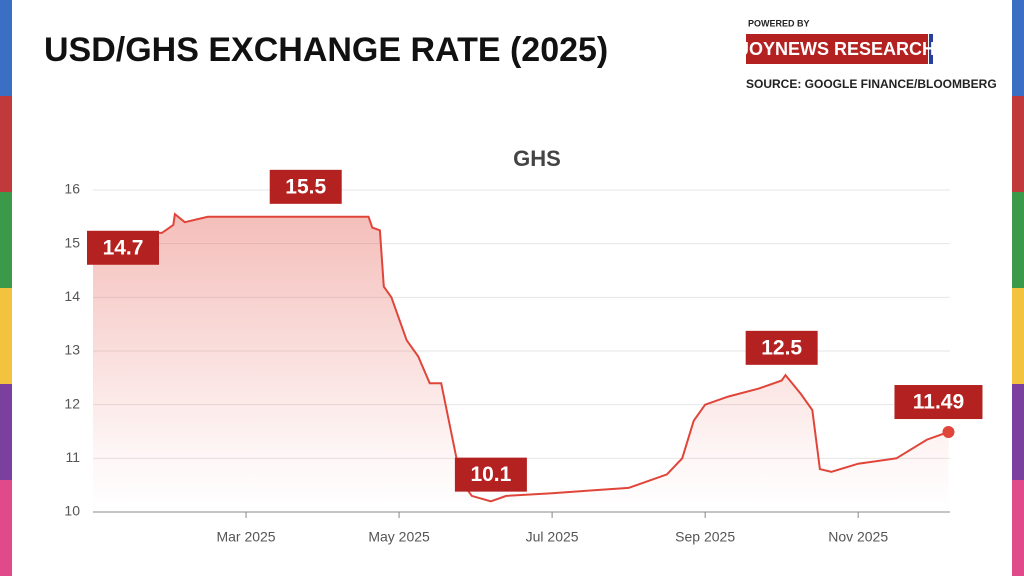 This screenshot has width=1024, height=576. What do you see at coordinates (705, 537) in the screenshot?
I see `x-tick-label: Sep 2025` at bounding box center [705, 537].